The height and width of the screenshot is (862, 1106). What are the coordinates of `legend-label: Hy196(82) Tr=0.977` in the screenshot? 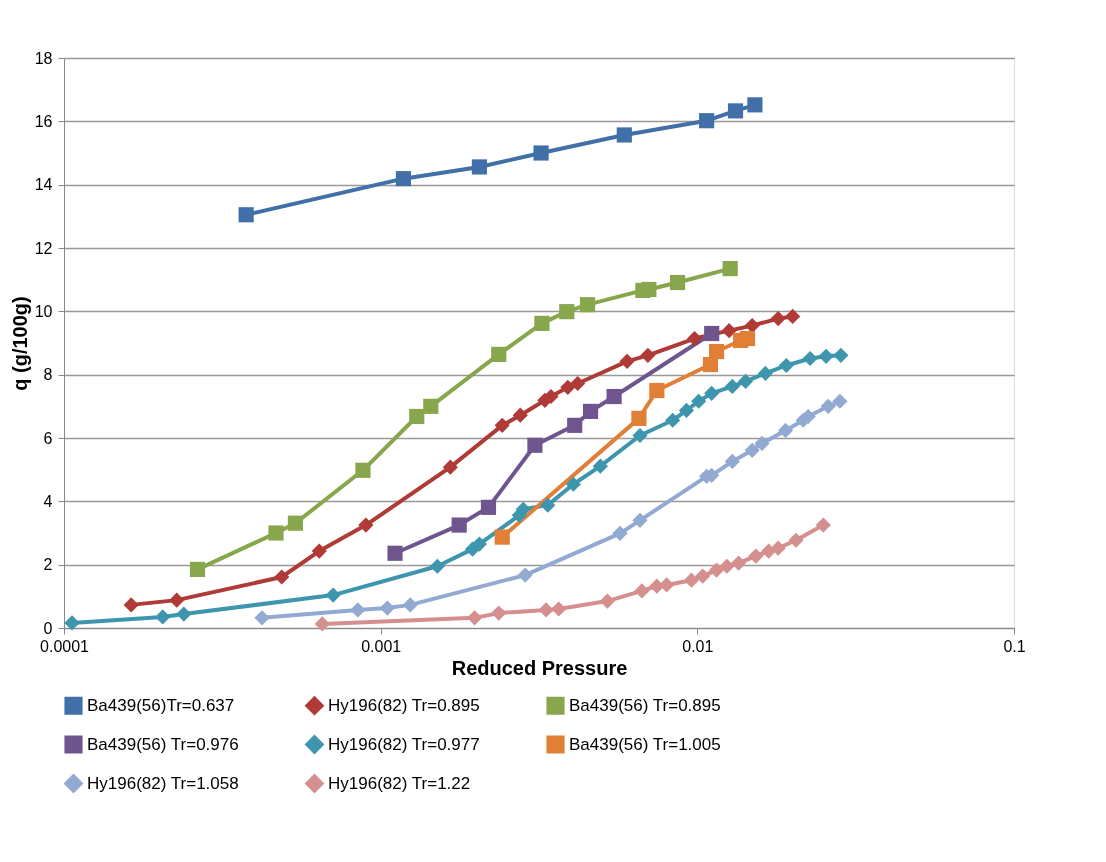 It's located at (404, 744).